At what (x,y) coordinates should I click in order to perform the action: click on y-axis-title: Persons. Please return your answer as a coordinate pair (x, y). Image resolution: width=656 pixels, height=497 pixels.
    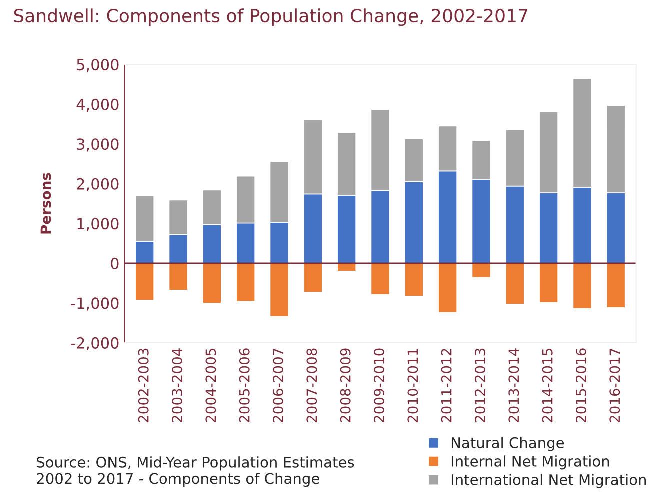
    Looking at the image, I should click on (46, 203).